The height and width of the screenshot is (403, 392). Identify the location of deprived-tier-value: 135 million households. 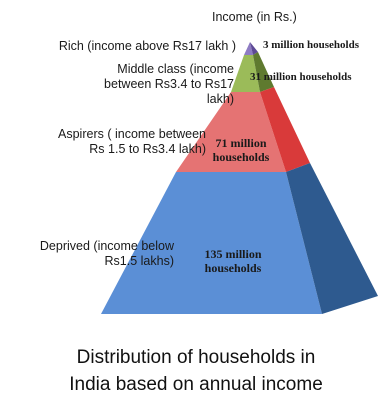
(233, 261).